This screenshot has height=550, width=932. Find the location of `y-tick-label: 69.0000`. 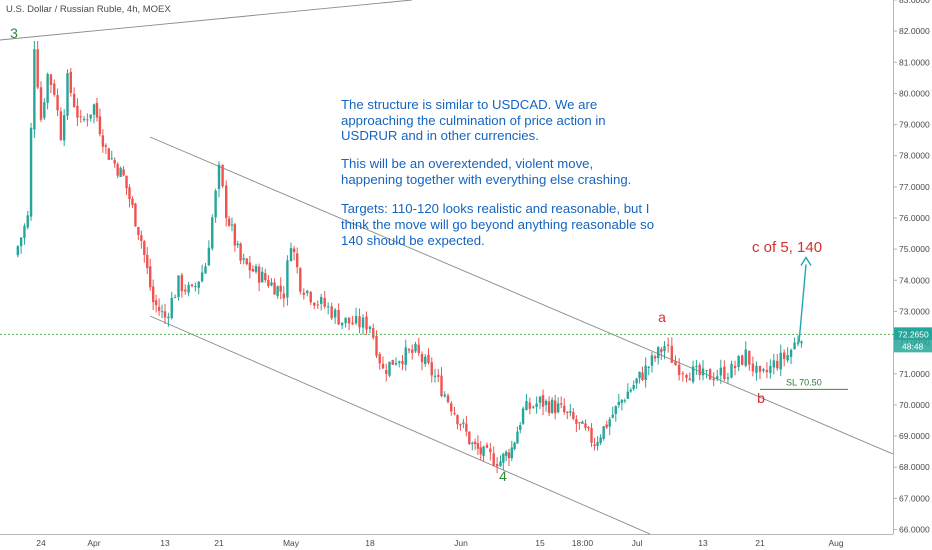

y-tick-label: 69.0000 is located at coordinates (914, 436).